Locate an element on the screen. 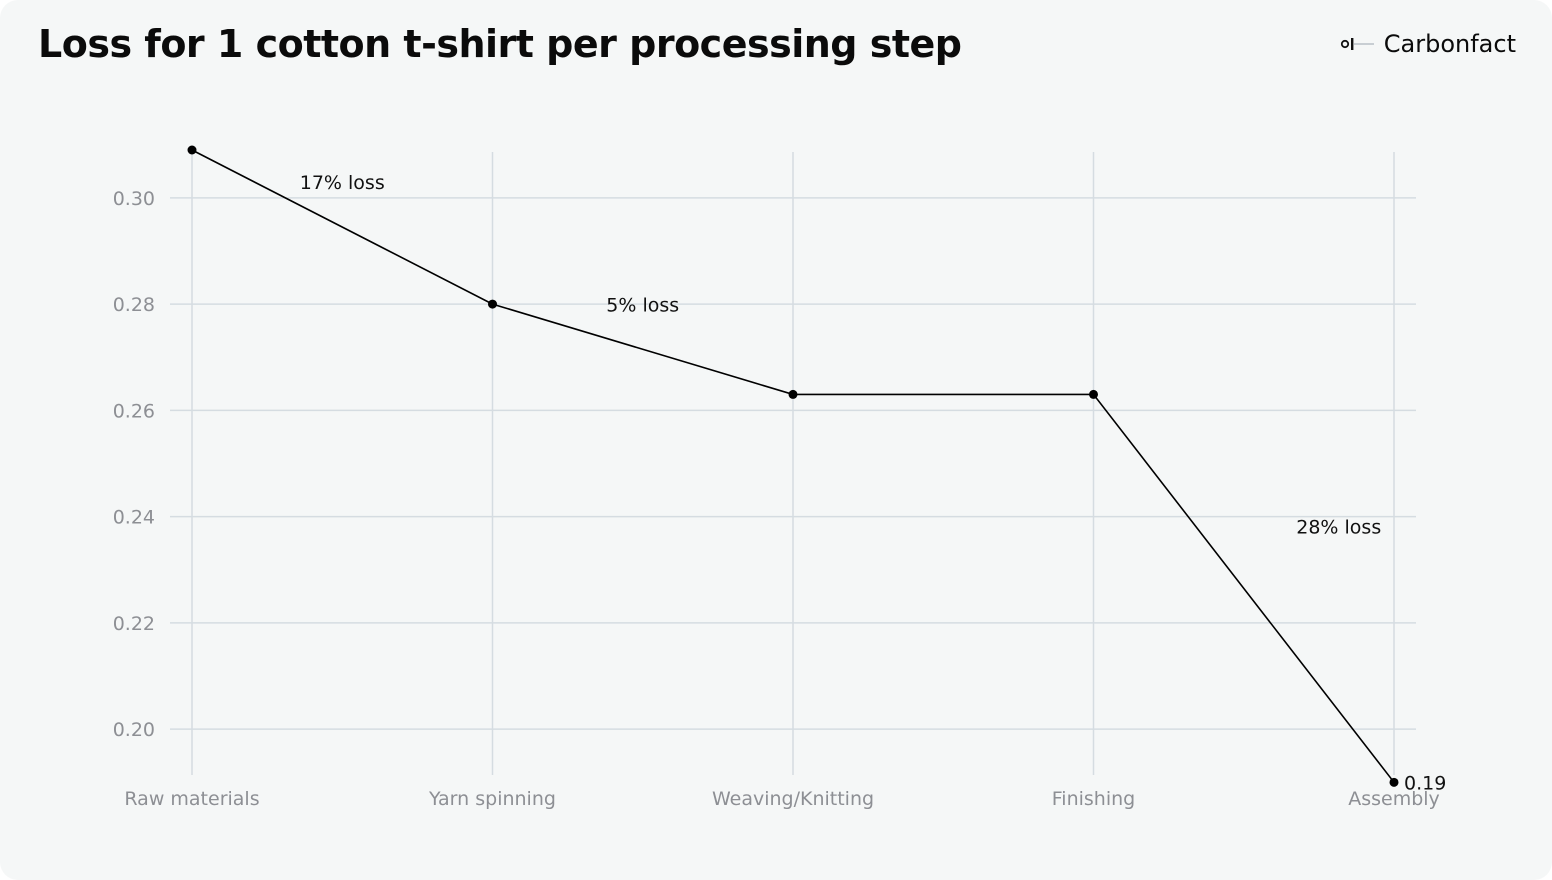 The height and width of the screenshot is (880, 1552). end-value-label: 0.19 is located at coordinates (1425, 783).